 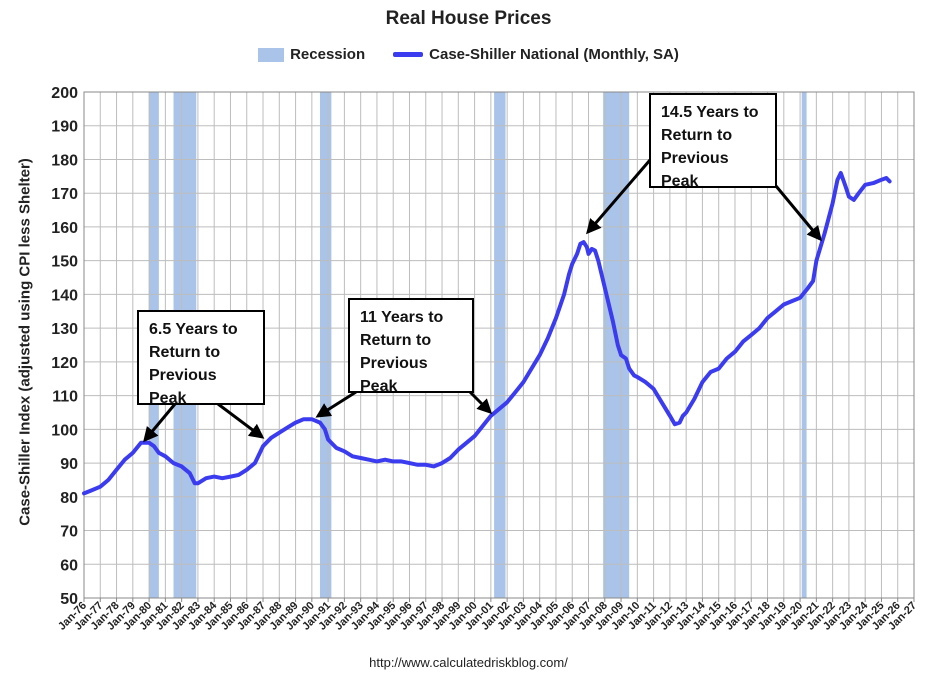 I want to click on annotation-6-5-years: 6.5 Years to Return to Previous Peak, so click(x=201, y=358).